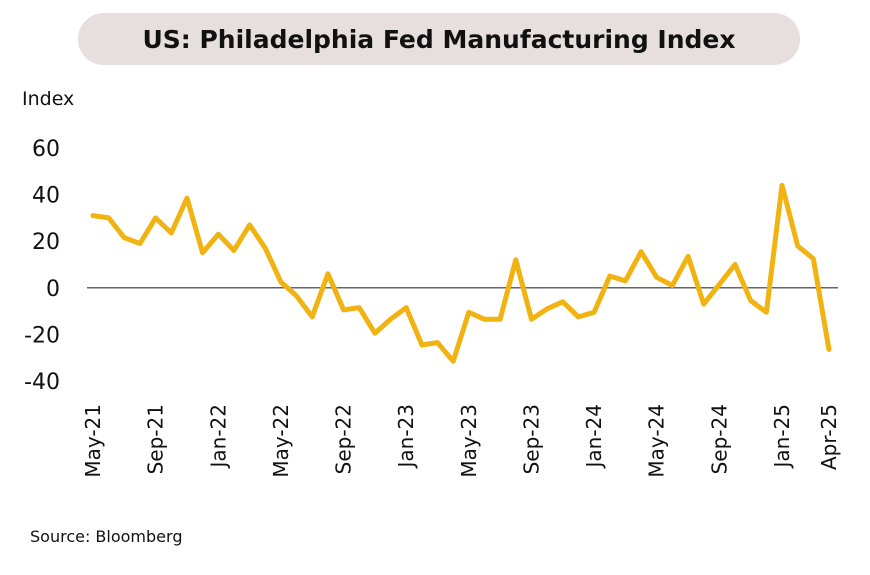 This screenshot has height=575, width=870. What do you see at coordinates (42, 266) in the screenshot?
I see `y-axis-ticks: 60 40 20 0 -20 -40` at bounding box center [42, 266].